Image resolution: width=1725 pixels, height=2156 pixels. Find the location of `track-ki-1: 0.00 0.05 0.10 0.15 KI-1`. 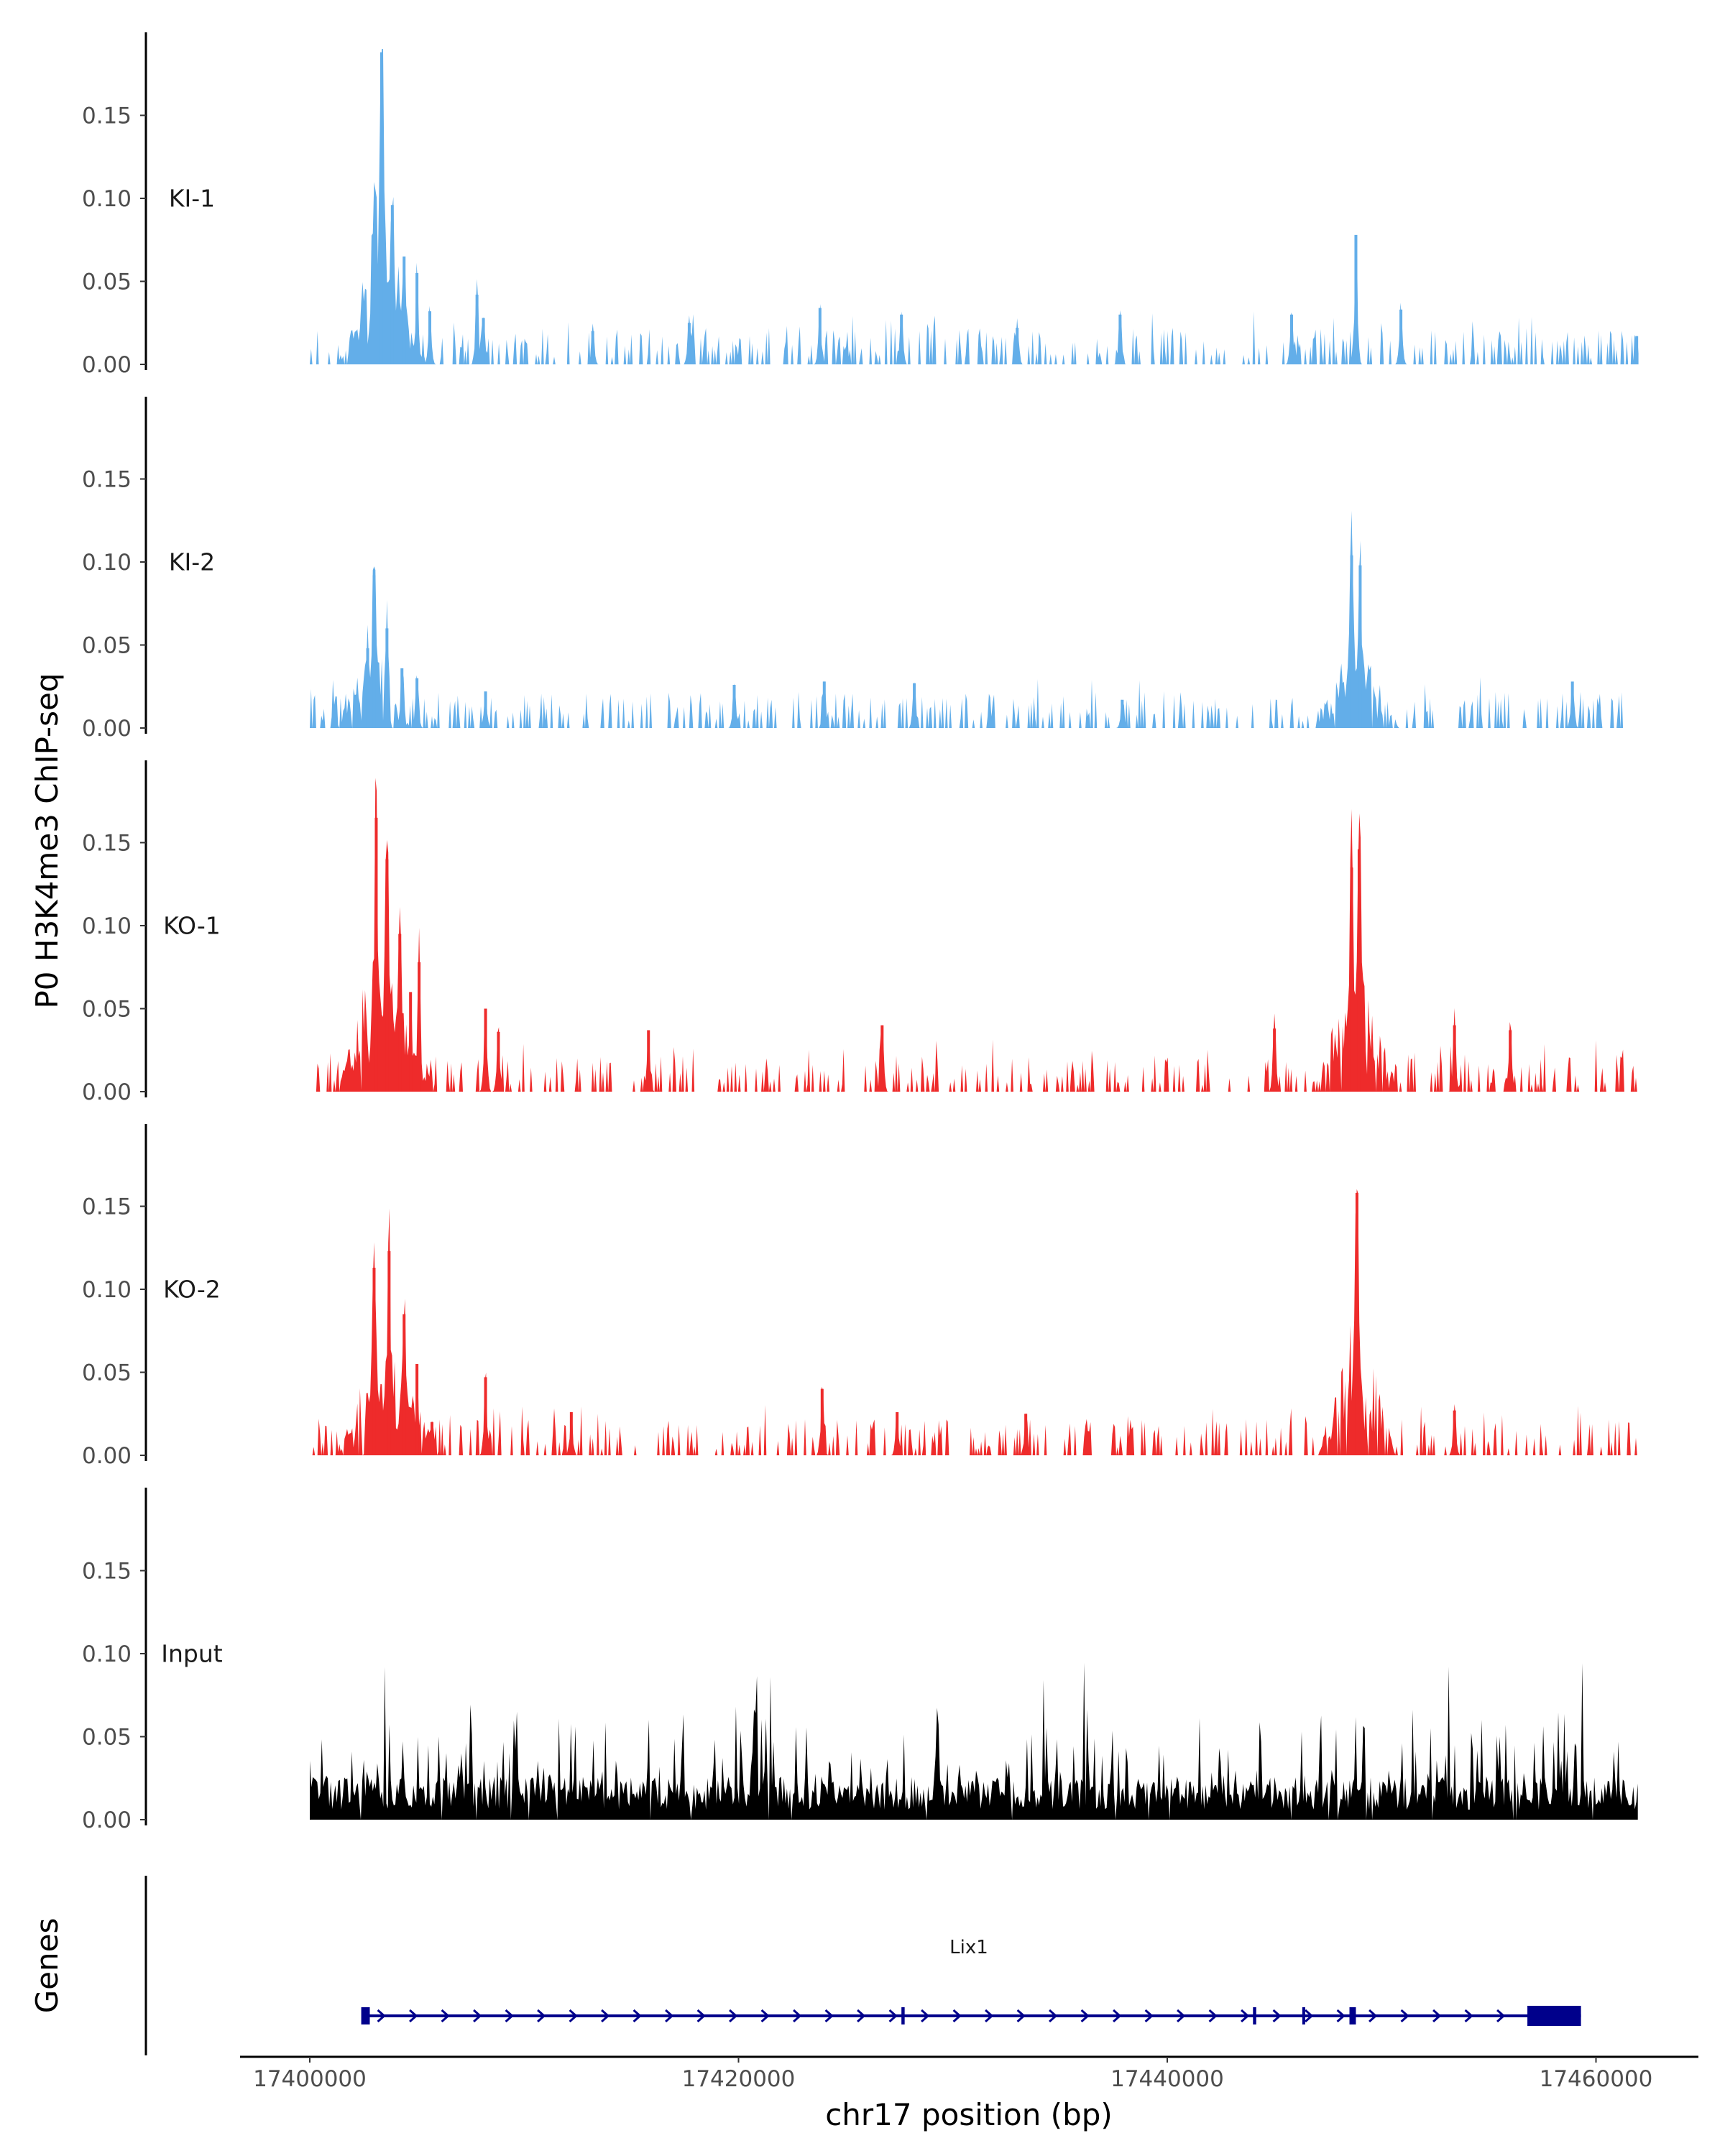

track-ki-1: 0.00 0.05 0.10 0.15 KI-1 is located at coordinates (860, 205).